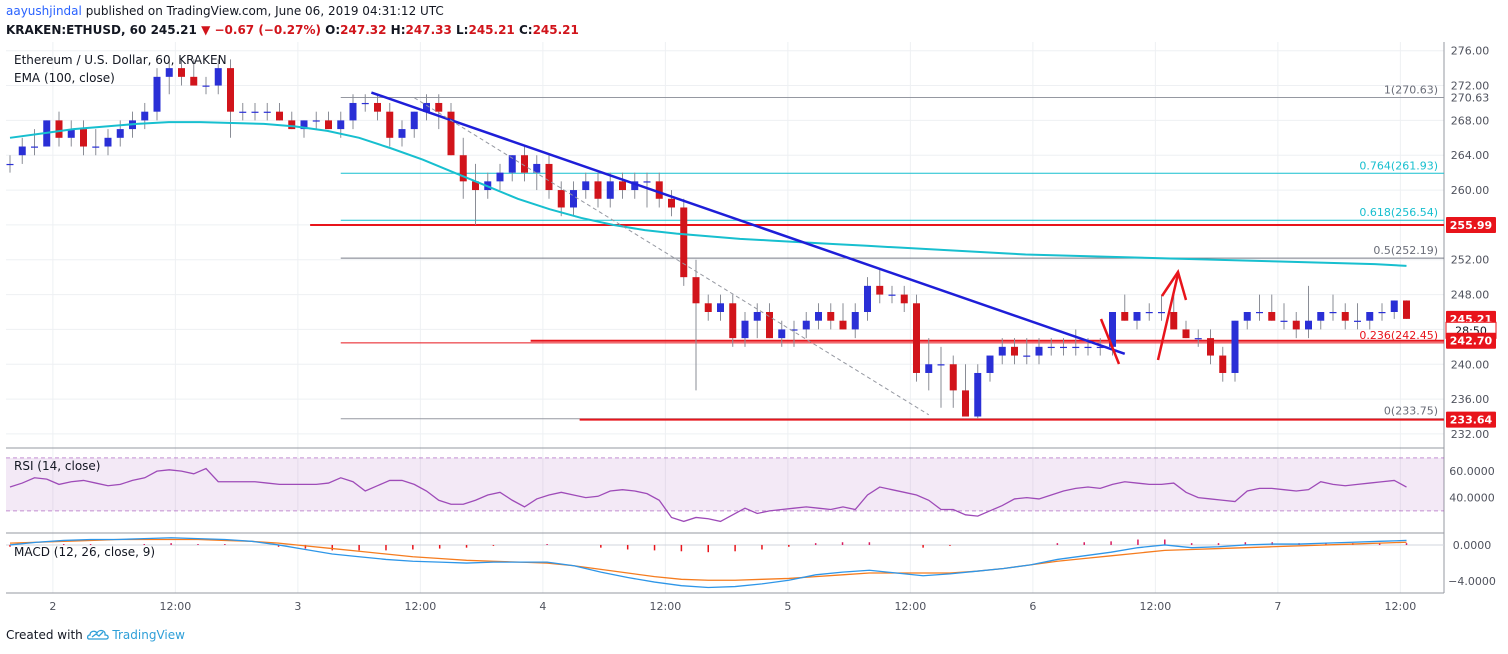 The width and height of the screenshot is (1508, 654). Describe the element at coordinates (1398, 165) in the screenshot. I see `fib-level-label: 0.764(261.93)` at that location.